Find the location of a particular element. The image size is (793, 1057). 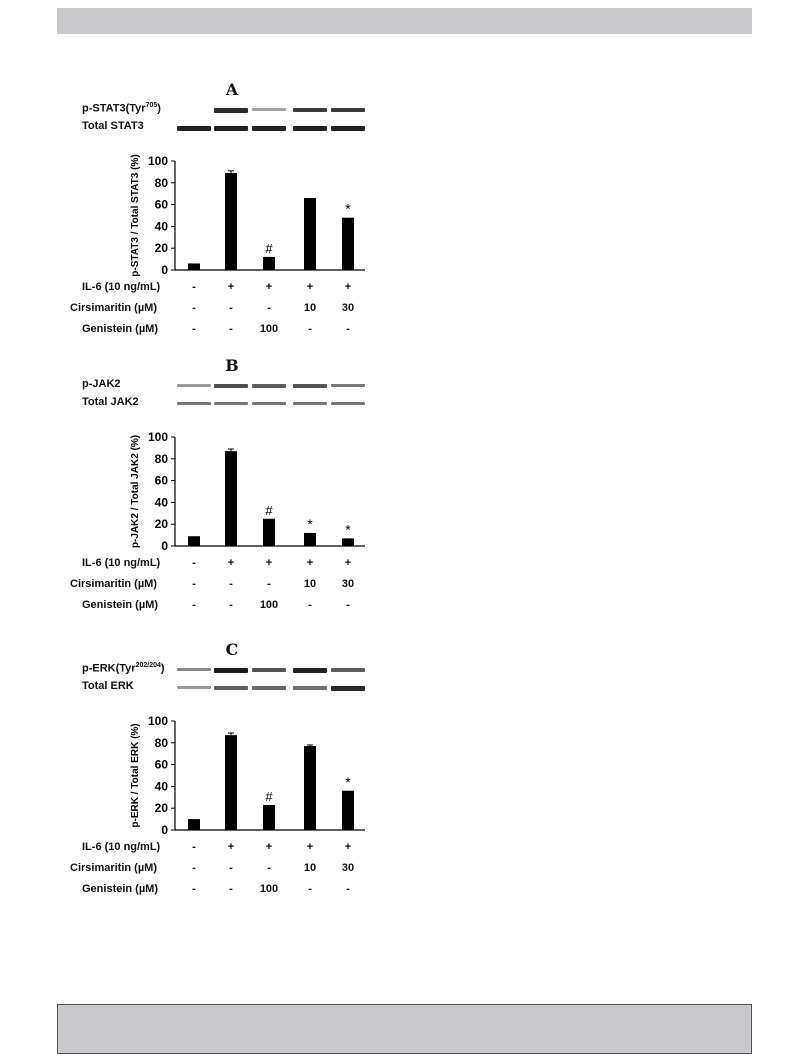

blot-label: Total JAK2 is located at coordinates (110, 402).